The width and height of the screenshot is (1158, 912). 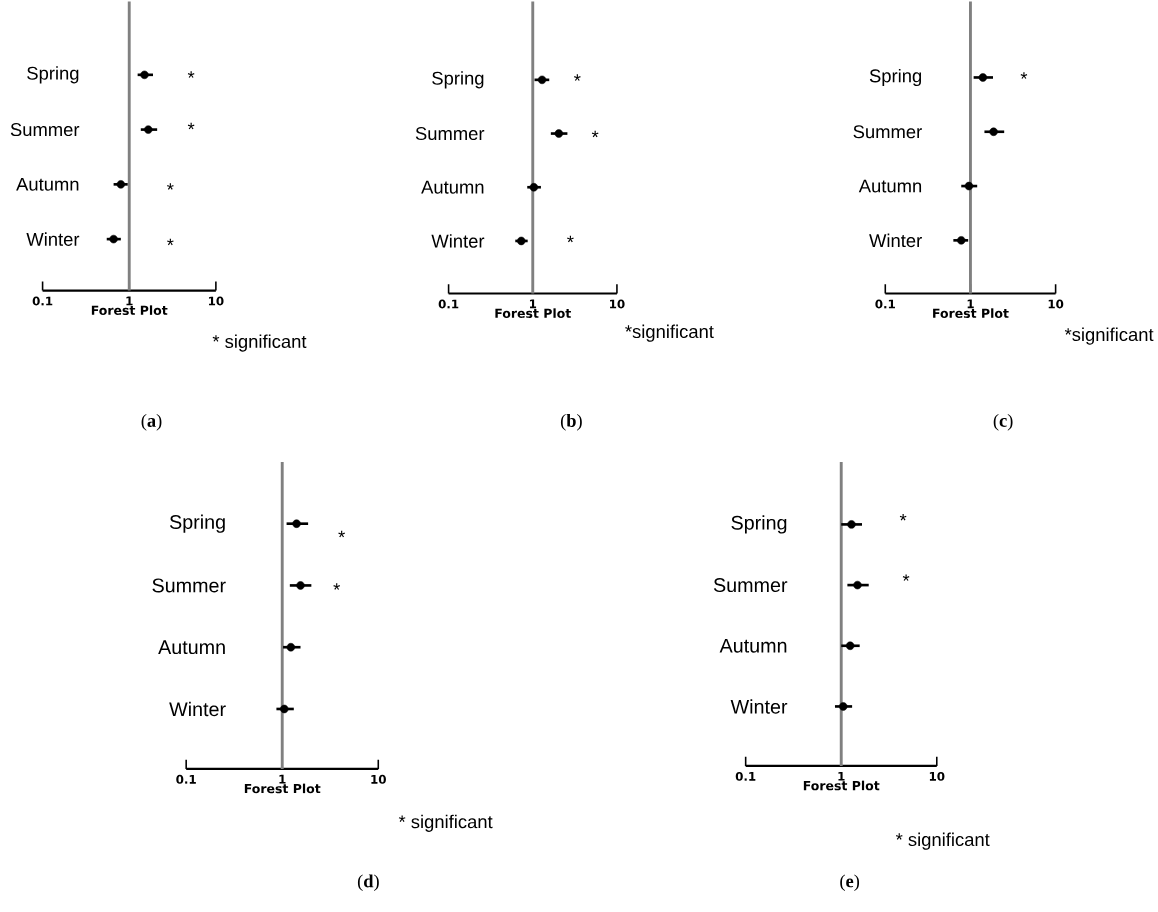 What do you see at coordinates (368, 882) in the screenshot?
I see `text: (d)` at bounding box center [368, 882].